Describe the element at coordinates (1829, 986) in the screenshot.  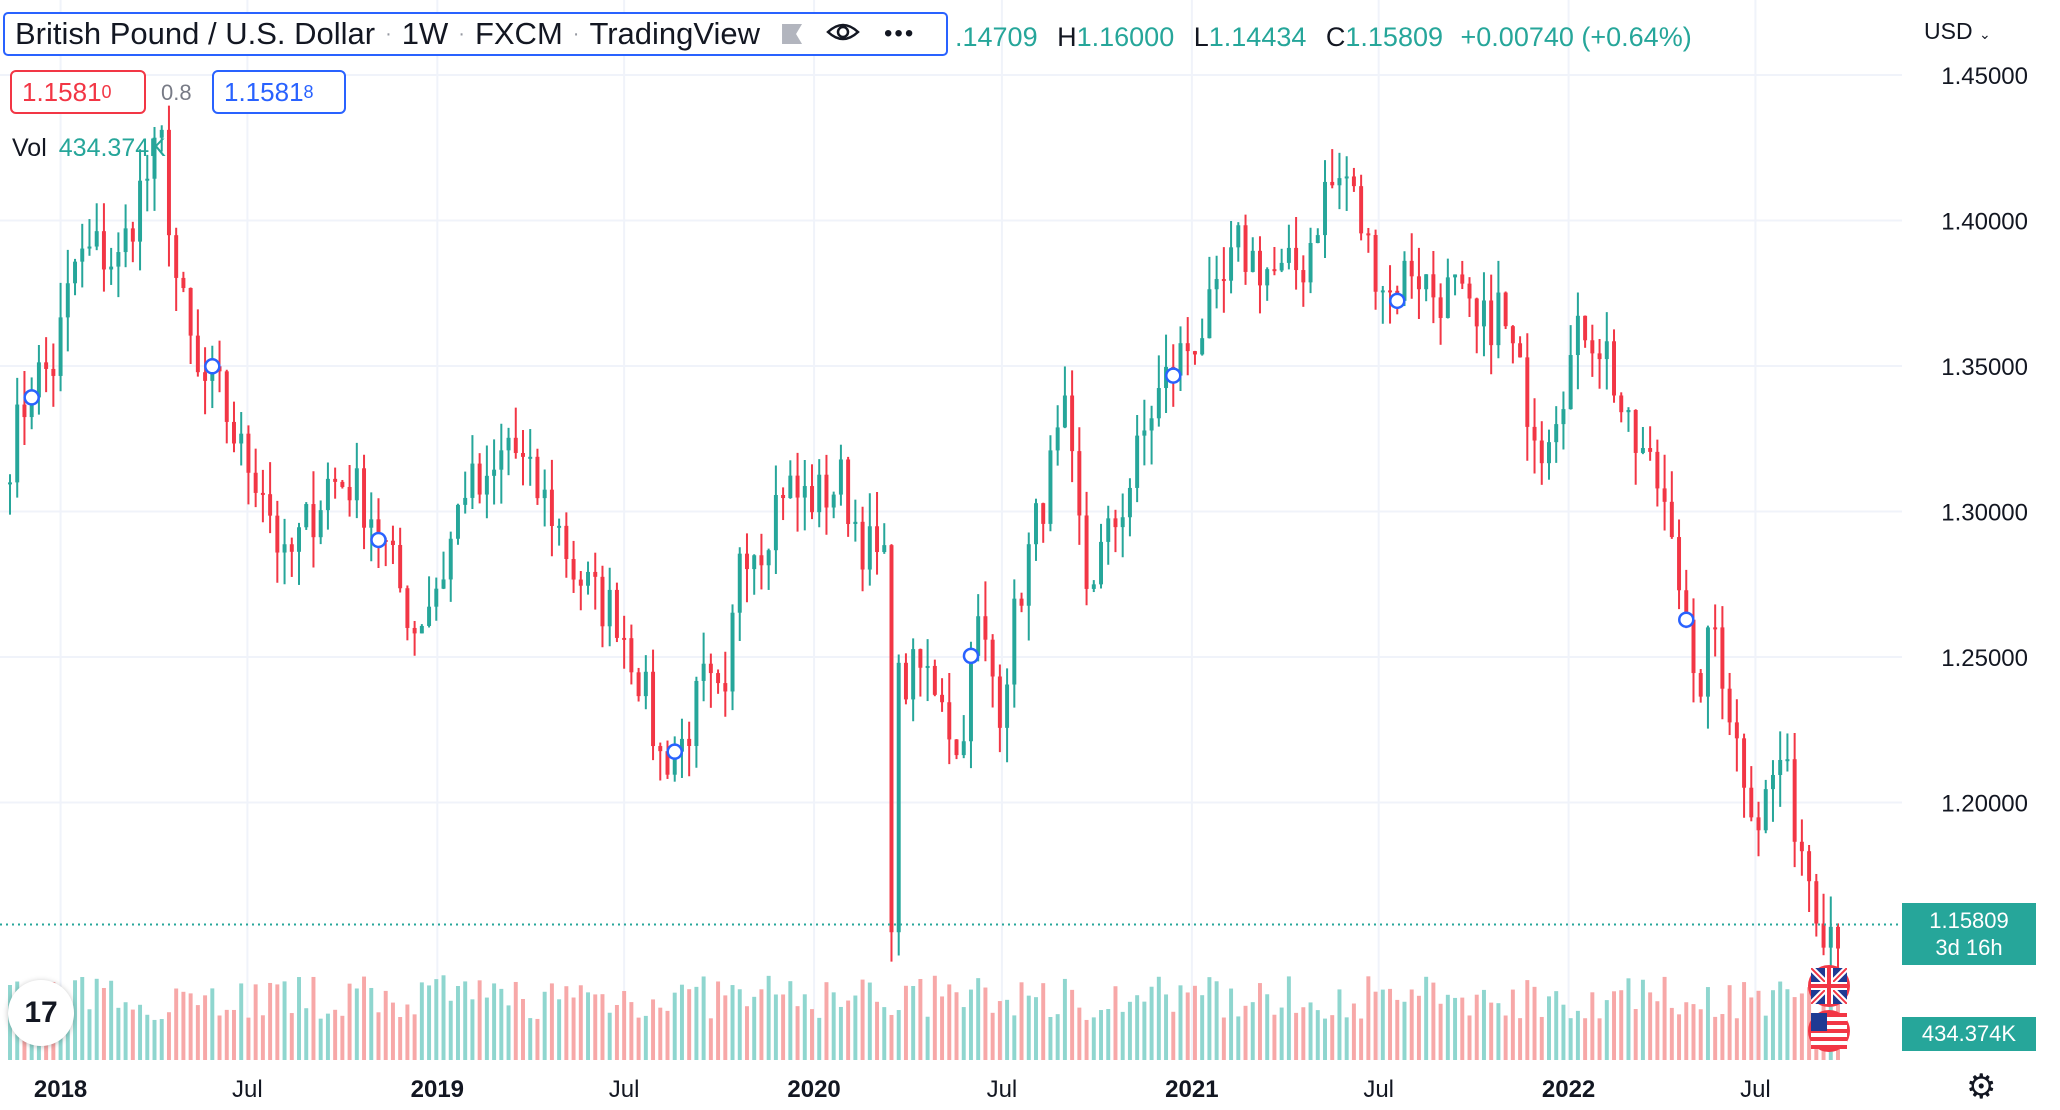
I see `uk-flag-icon` at that location.